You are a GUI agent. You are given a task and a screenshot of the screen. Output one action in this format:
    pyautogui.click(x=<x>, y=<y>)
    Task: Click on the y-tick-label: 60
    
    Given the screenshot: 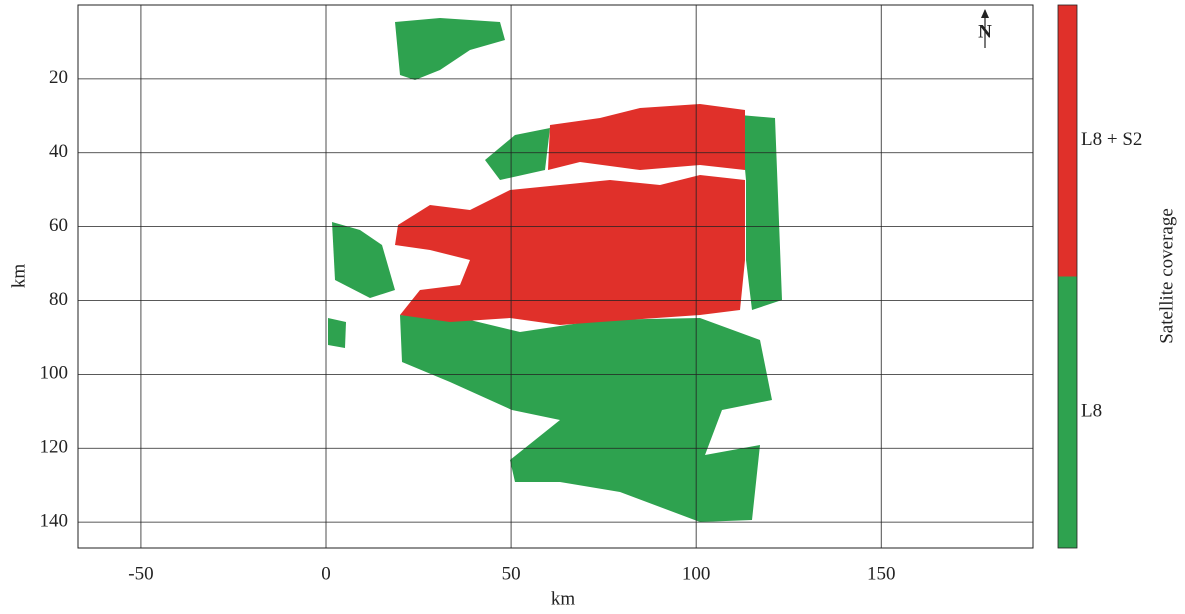 What is the action you would take?
    pyautogui.click(x=58, y=225)
    